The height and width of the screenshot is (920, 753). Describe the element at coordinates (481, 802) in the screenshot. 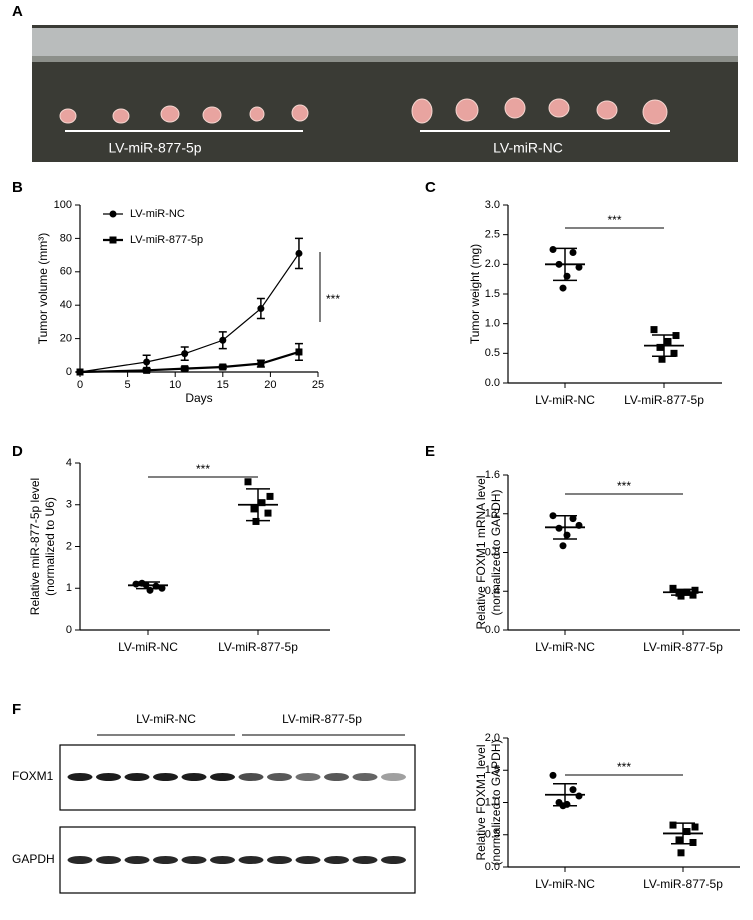

I see `y-axis-label: Relative FOXM1 level` at that location.